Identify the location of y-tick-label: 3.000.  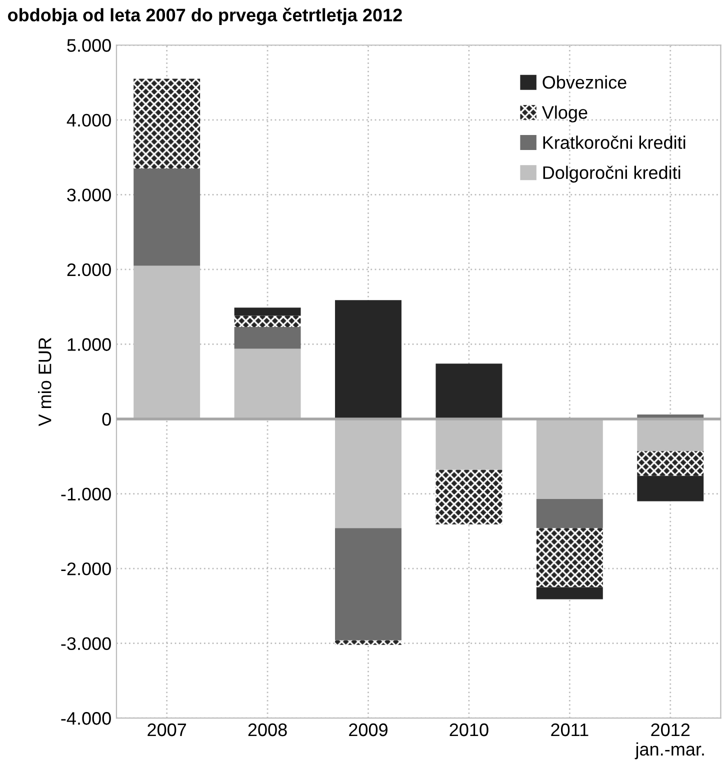
(89, 195).